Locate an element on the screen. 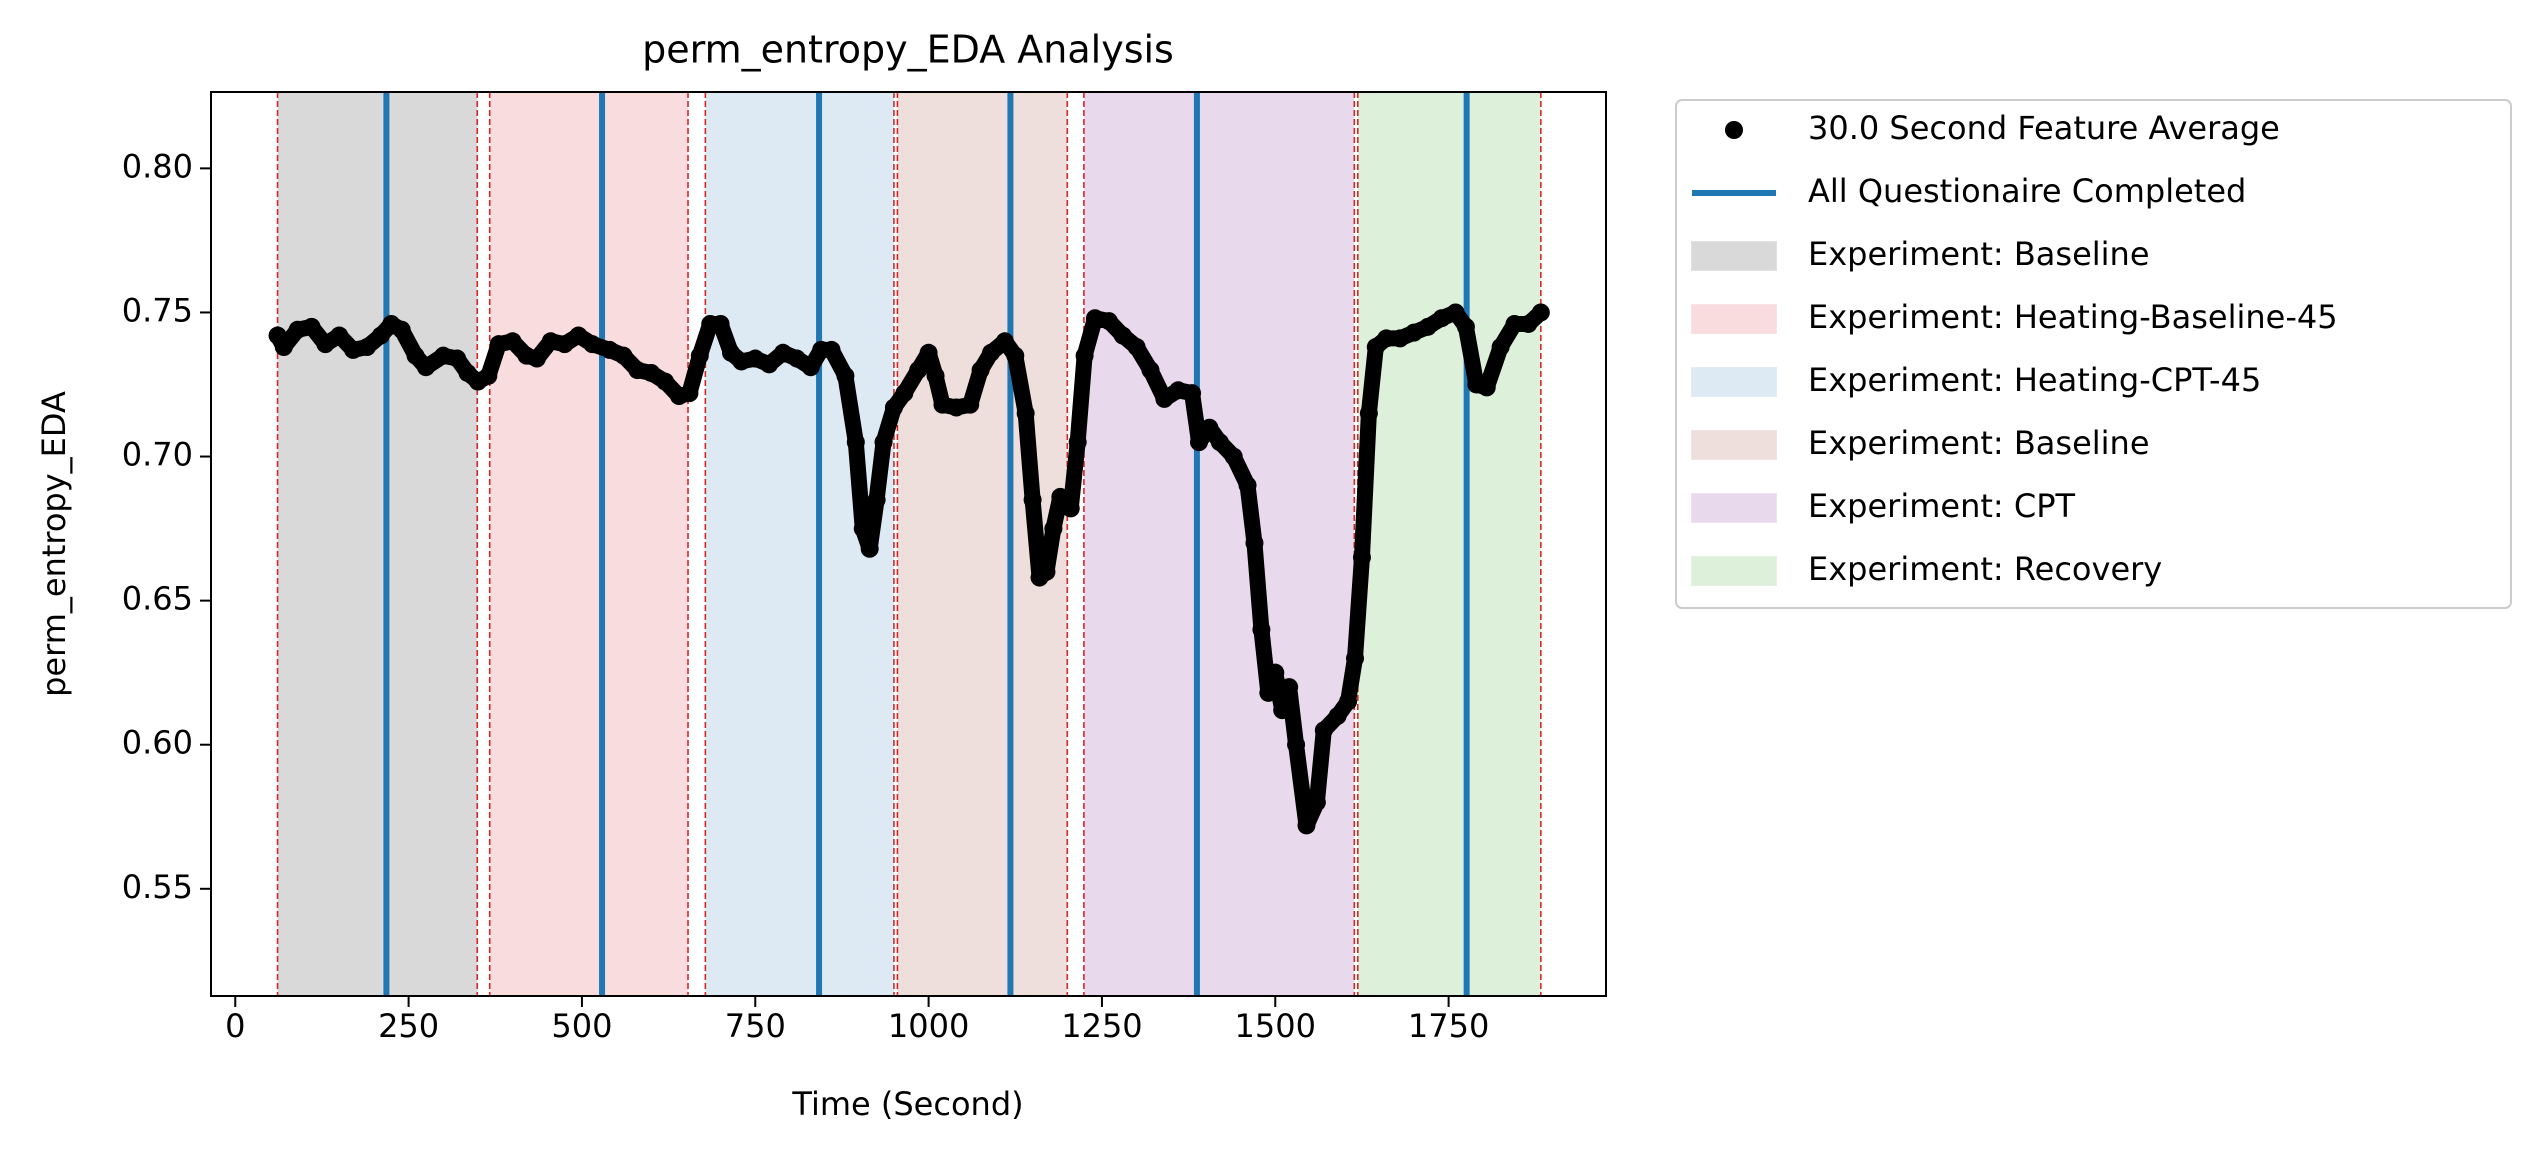 The height and width of the screenshot is (1158, 2543). legend-label: Experiment: Heating-CPT-45 is located at coordinates (2034, 380).